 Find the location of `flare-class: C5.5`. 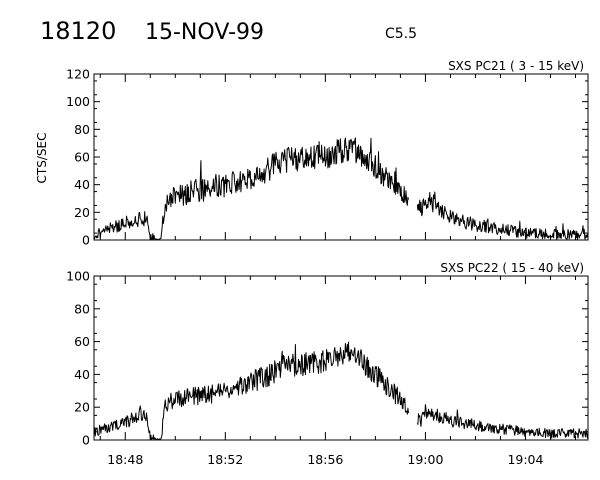

flare-class: C5.5 is located at coordinates (401, 34).